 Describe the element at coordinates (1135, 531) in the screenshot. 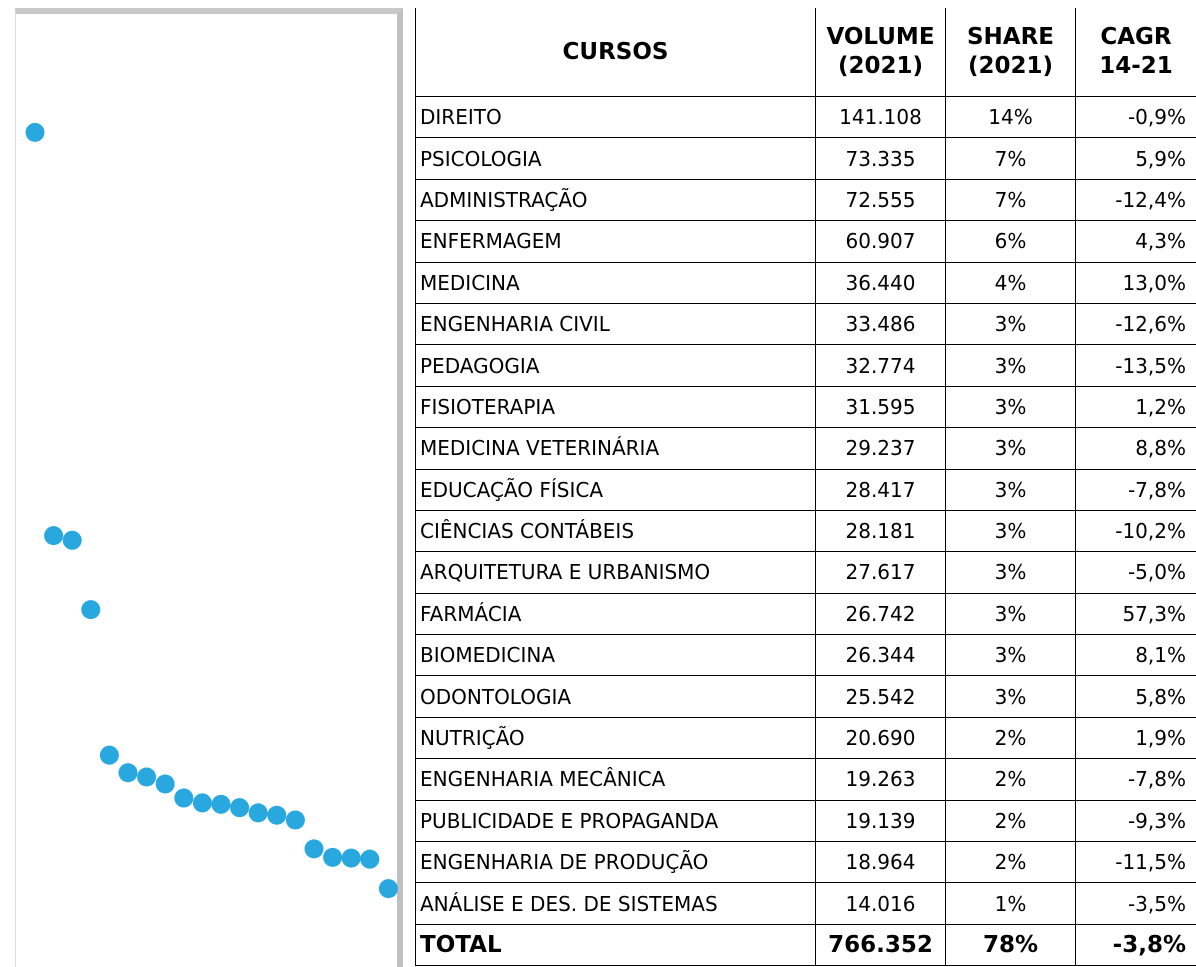

I see `number-cell: -10,2%` at that location.